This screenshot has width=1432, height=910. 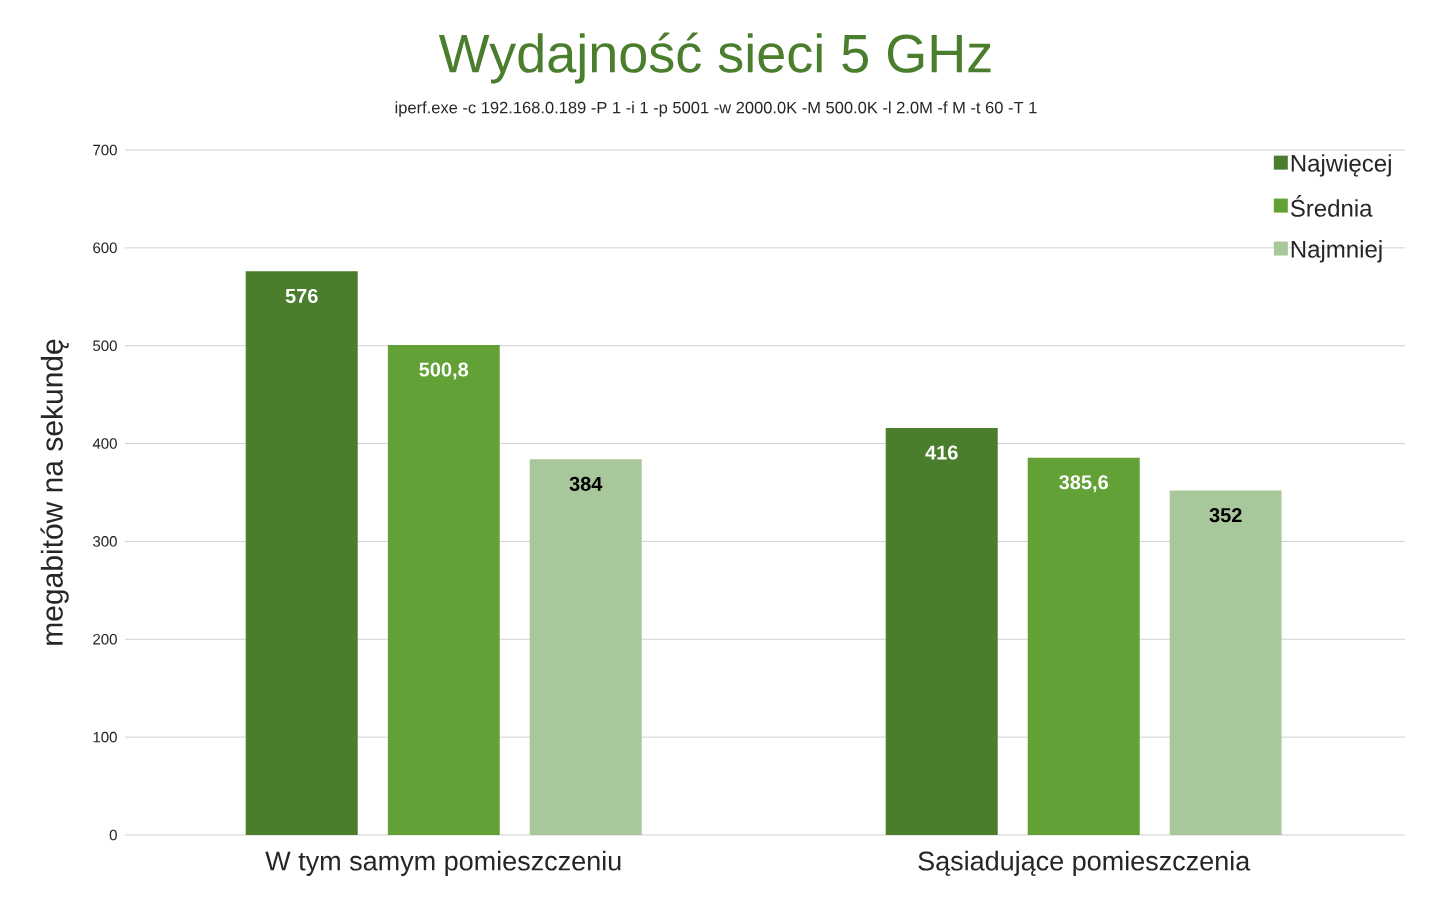 I want to click on y-tick-label: 0, so click(x=113, y=835).